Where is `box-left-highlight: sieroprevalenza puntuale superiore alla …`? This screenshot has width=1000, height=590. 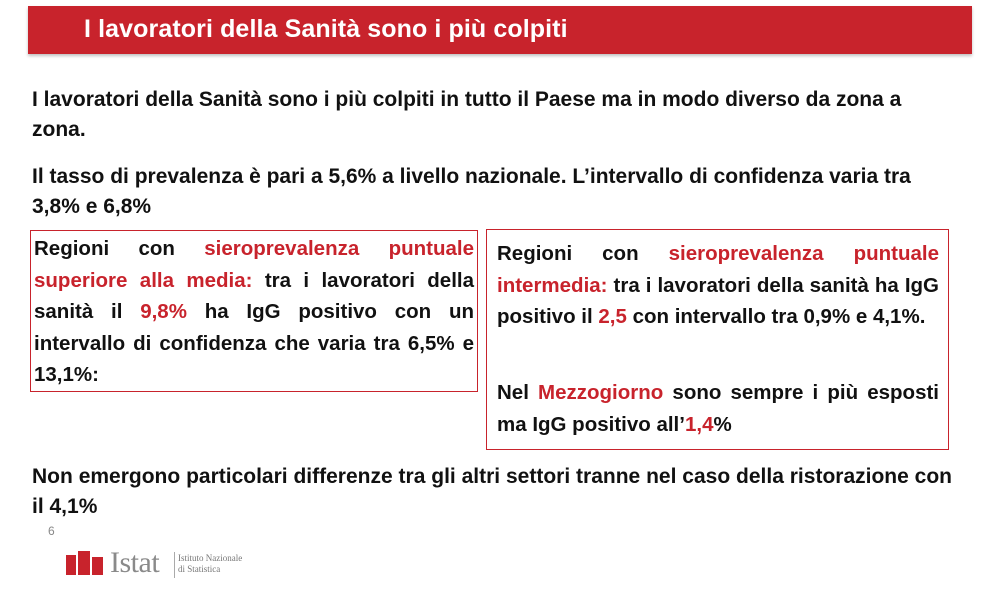 box-left-highlight: sieroprevalenza puntuale superiore alla … is located at coordinates (254, 264).